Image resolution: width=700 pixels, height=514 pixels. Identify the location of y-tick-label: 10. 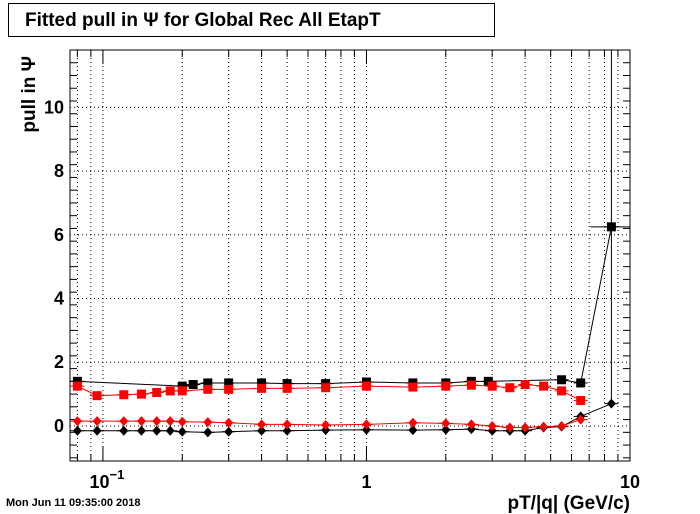
(54, 107).